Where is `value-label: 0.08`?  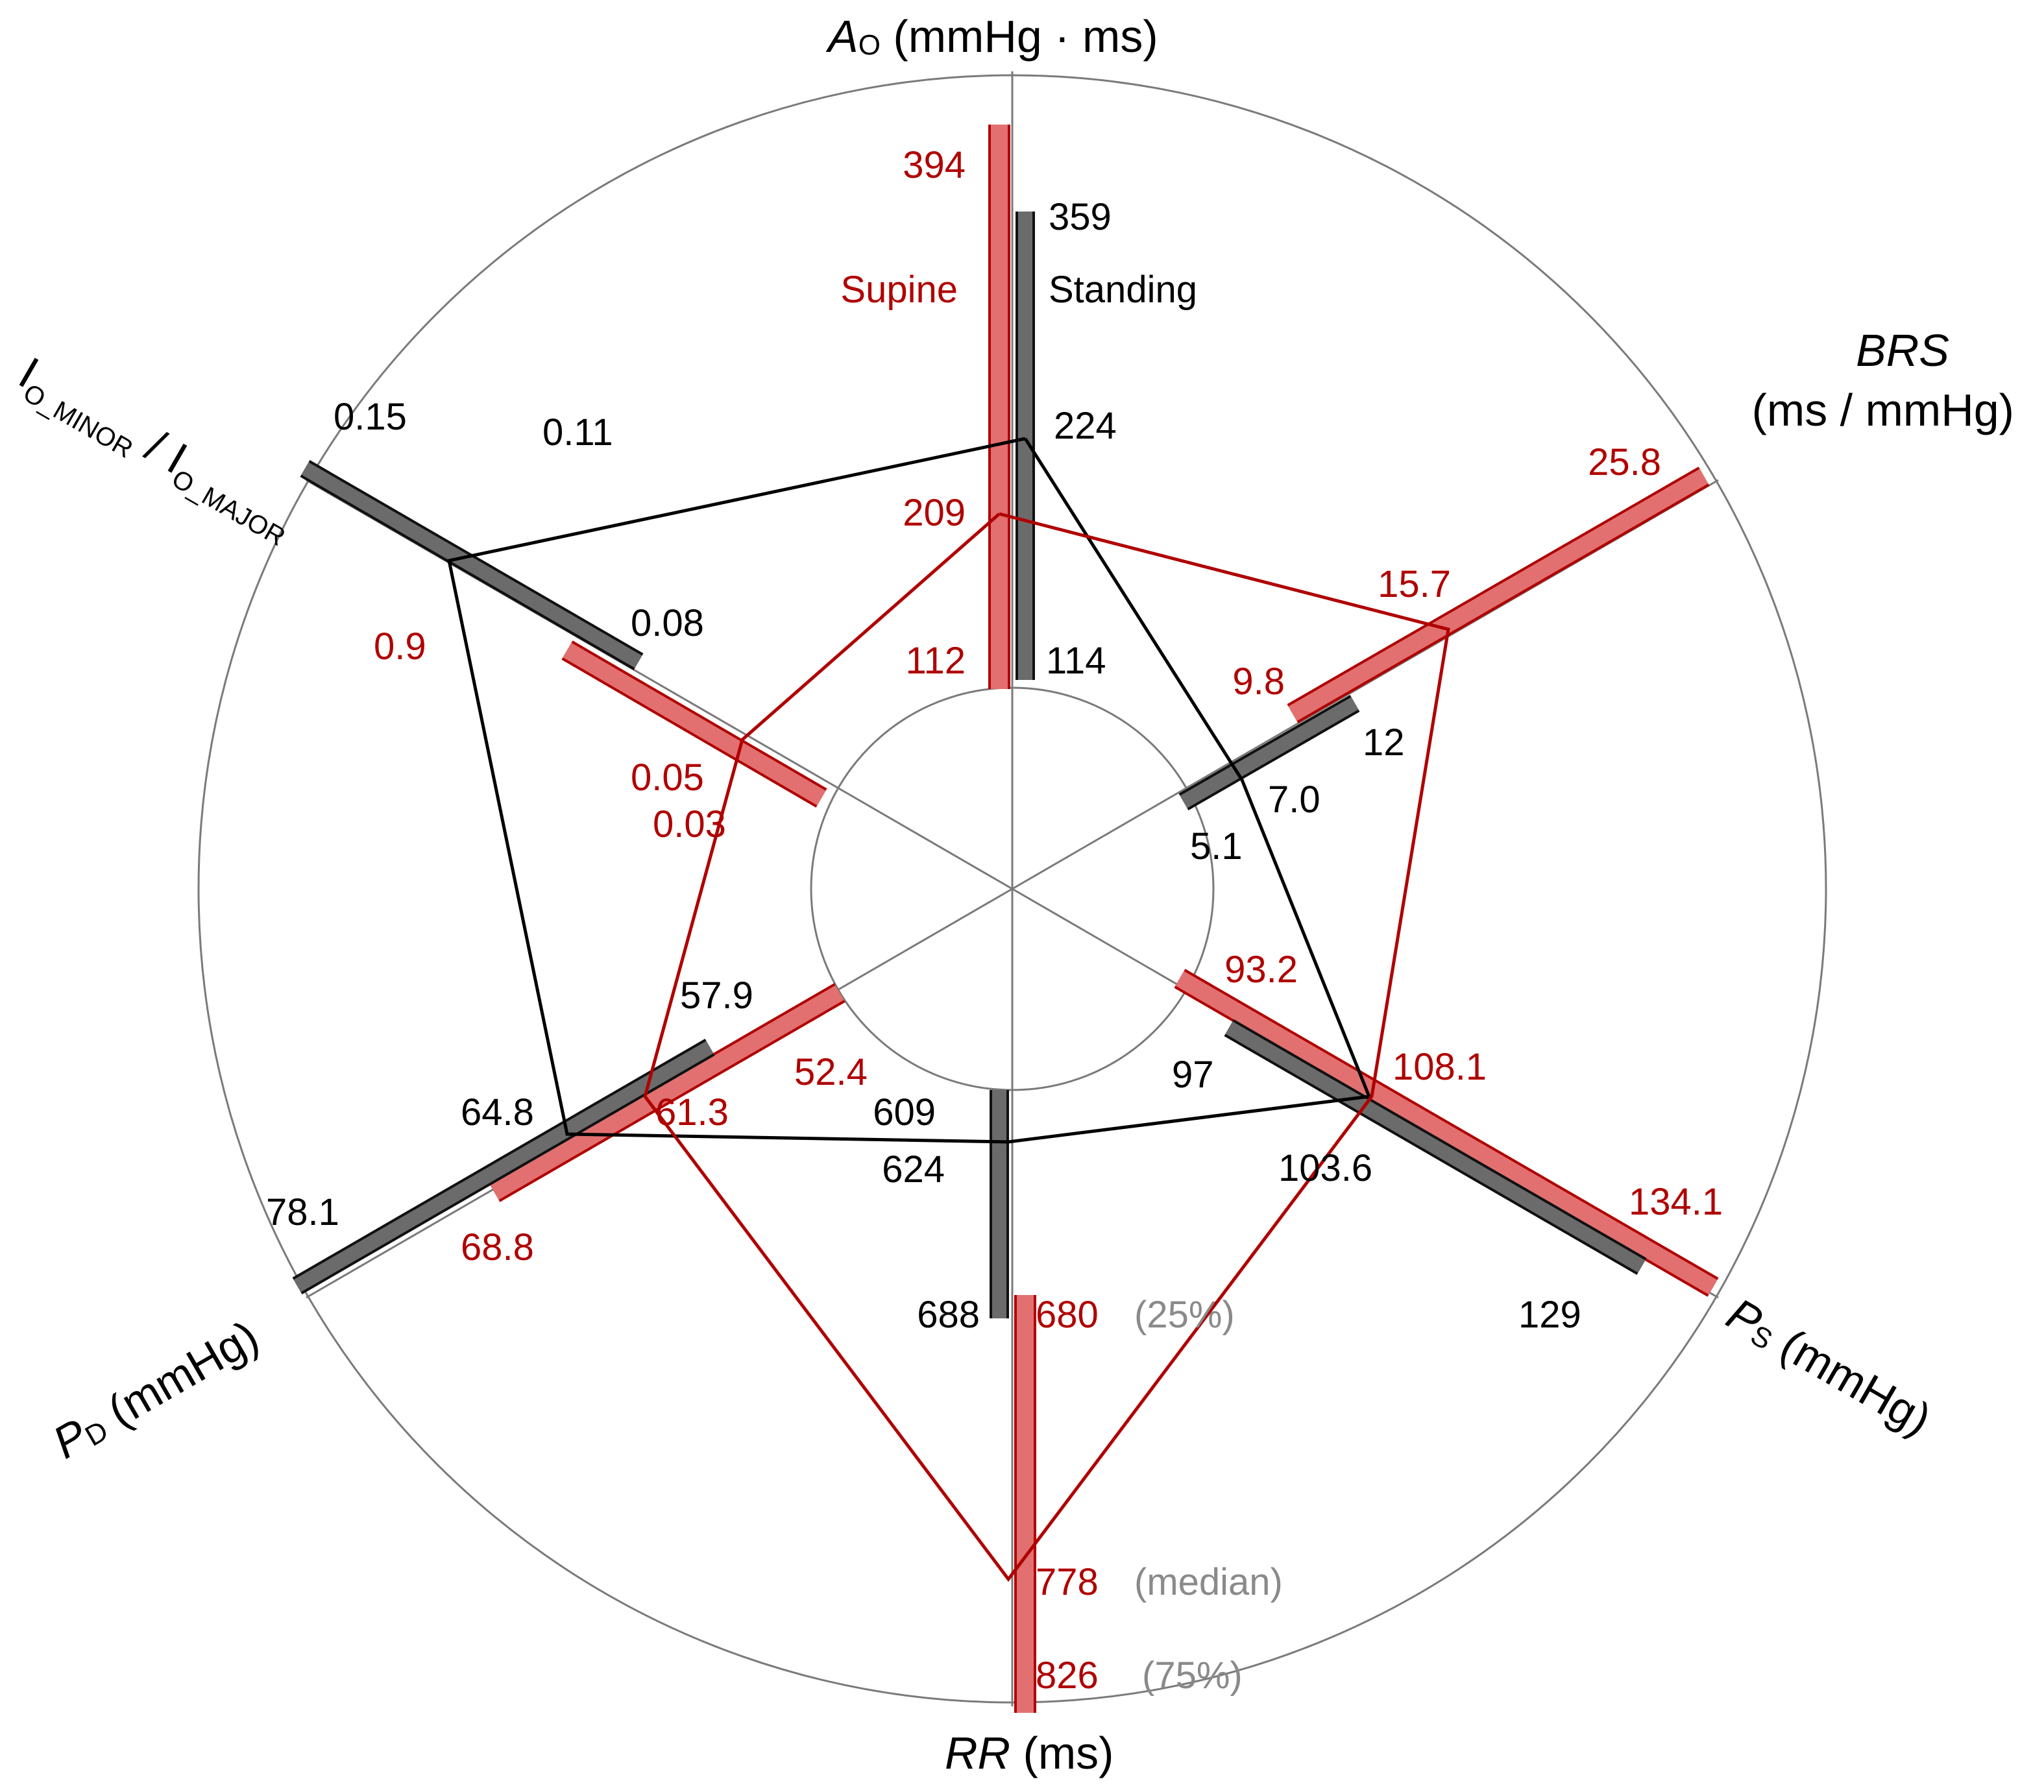
value-label: 0.08 is located at coordinates (667, 623).